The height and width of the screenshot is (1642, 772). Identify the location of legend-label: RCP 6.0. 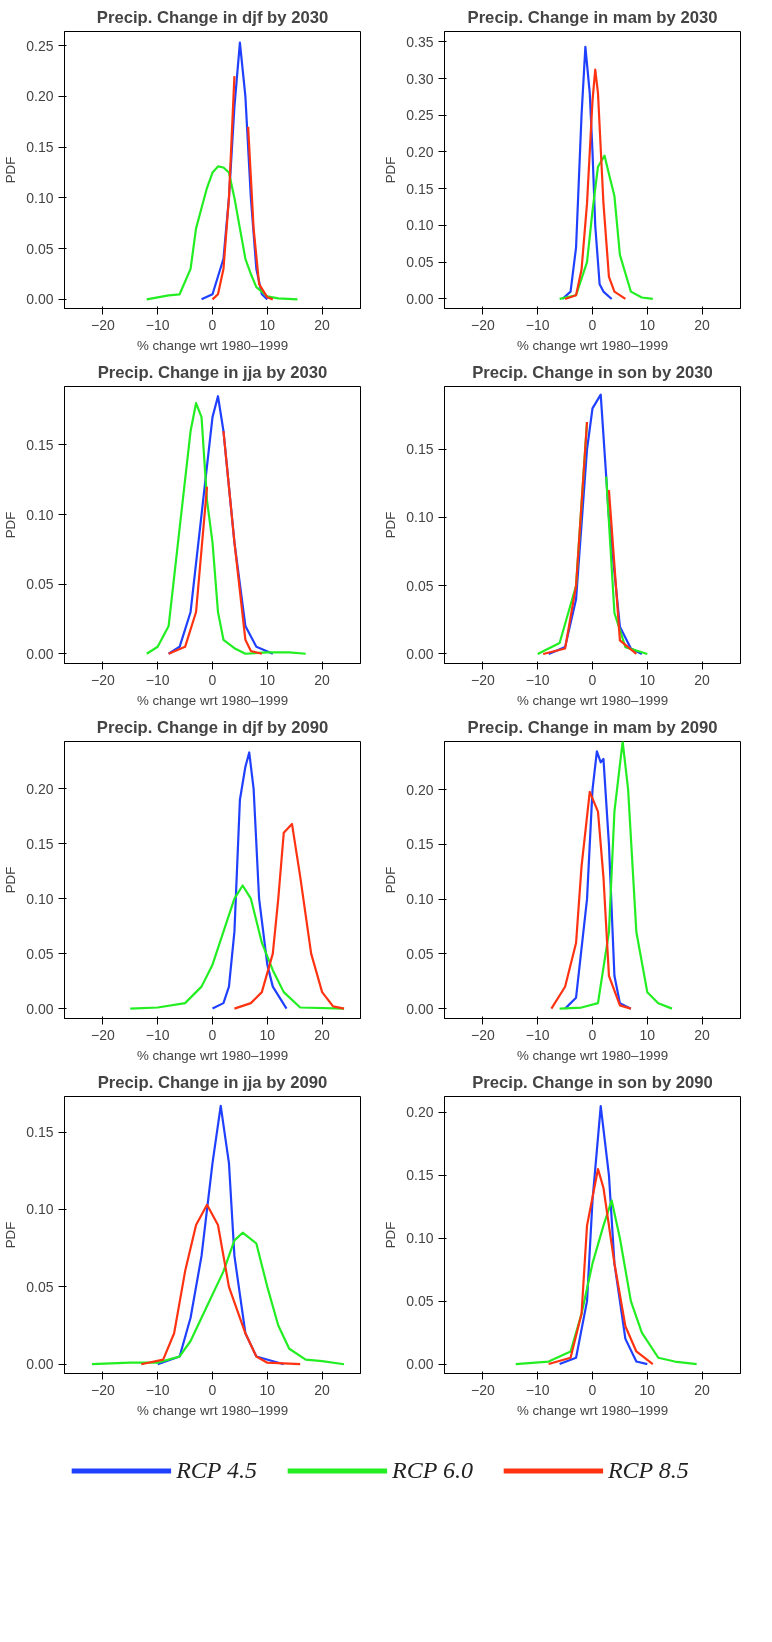
(432, 1470).